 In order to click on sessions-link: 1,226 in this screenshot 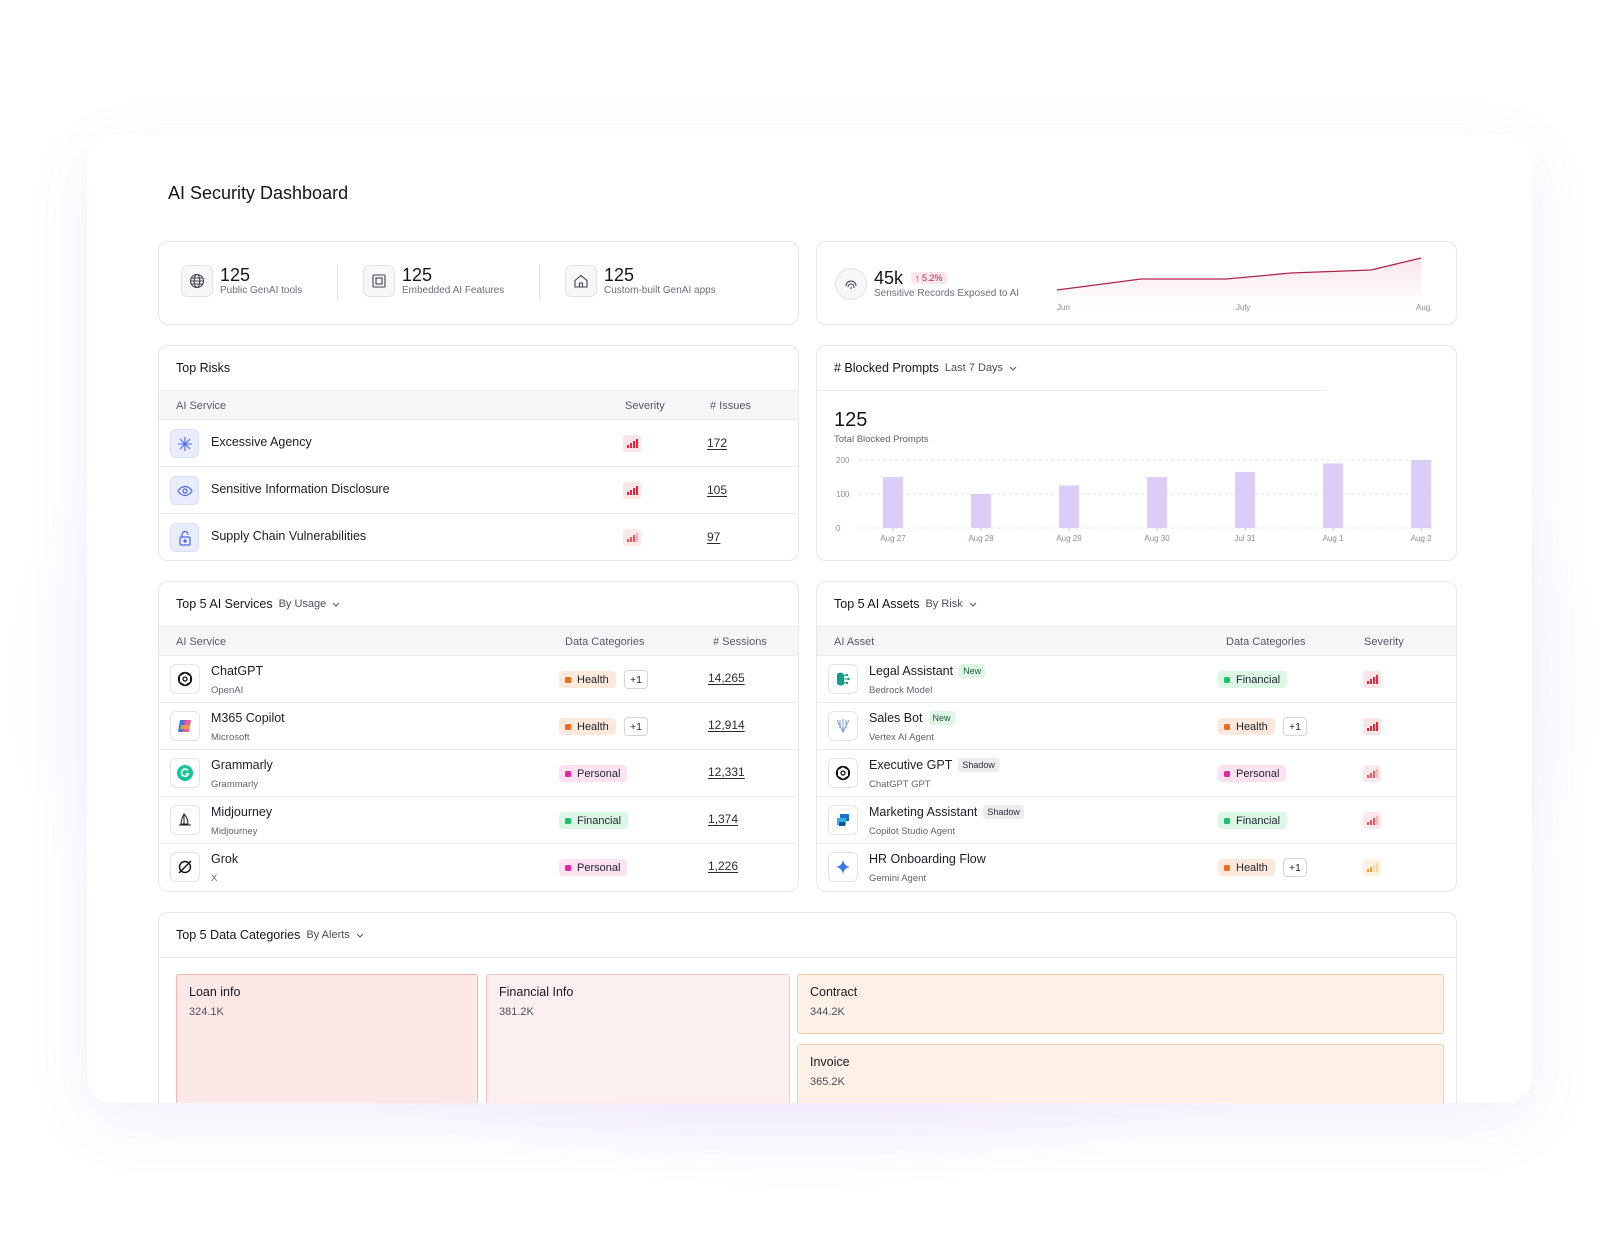, I will do `click(723, 866)`.